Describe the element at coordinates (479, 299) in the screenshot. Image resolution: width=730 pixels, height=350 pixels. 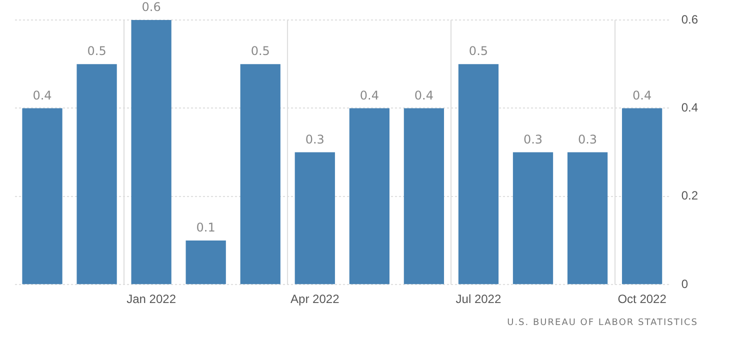
I see `x-tick-label: Jul 2022` at that location.